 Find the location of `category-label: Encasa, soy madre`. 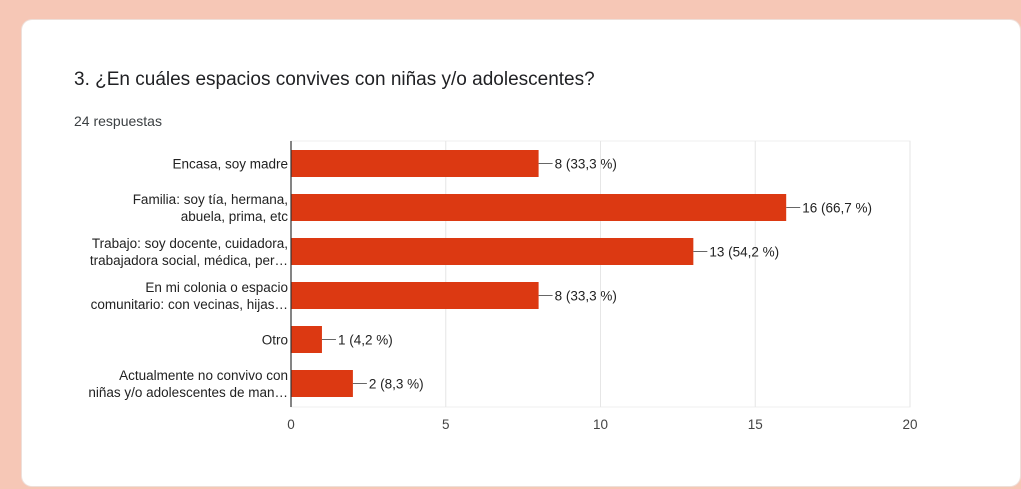

category-label: Encasa, soy madre is located at coordinates (230, 164).